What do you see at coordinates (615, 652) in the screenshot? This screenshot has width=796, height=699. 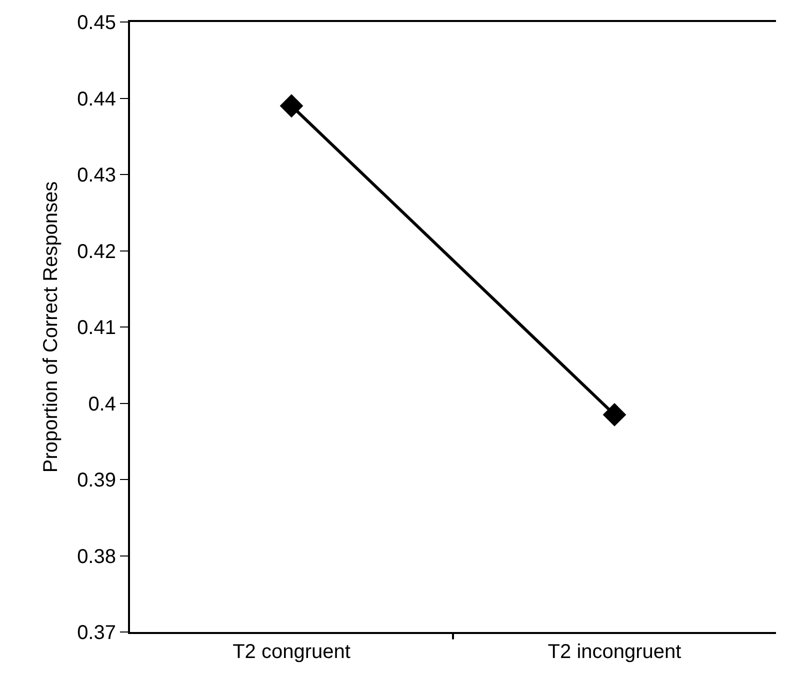 I see `x-tick-label: T2 incongruent` at bounding box center [615, 652].